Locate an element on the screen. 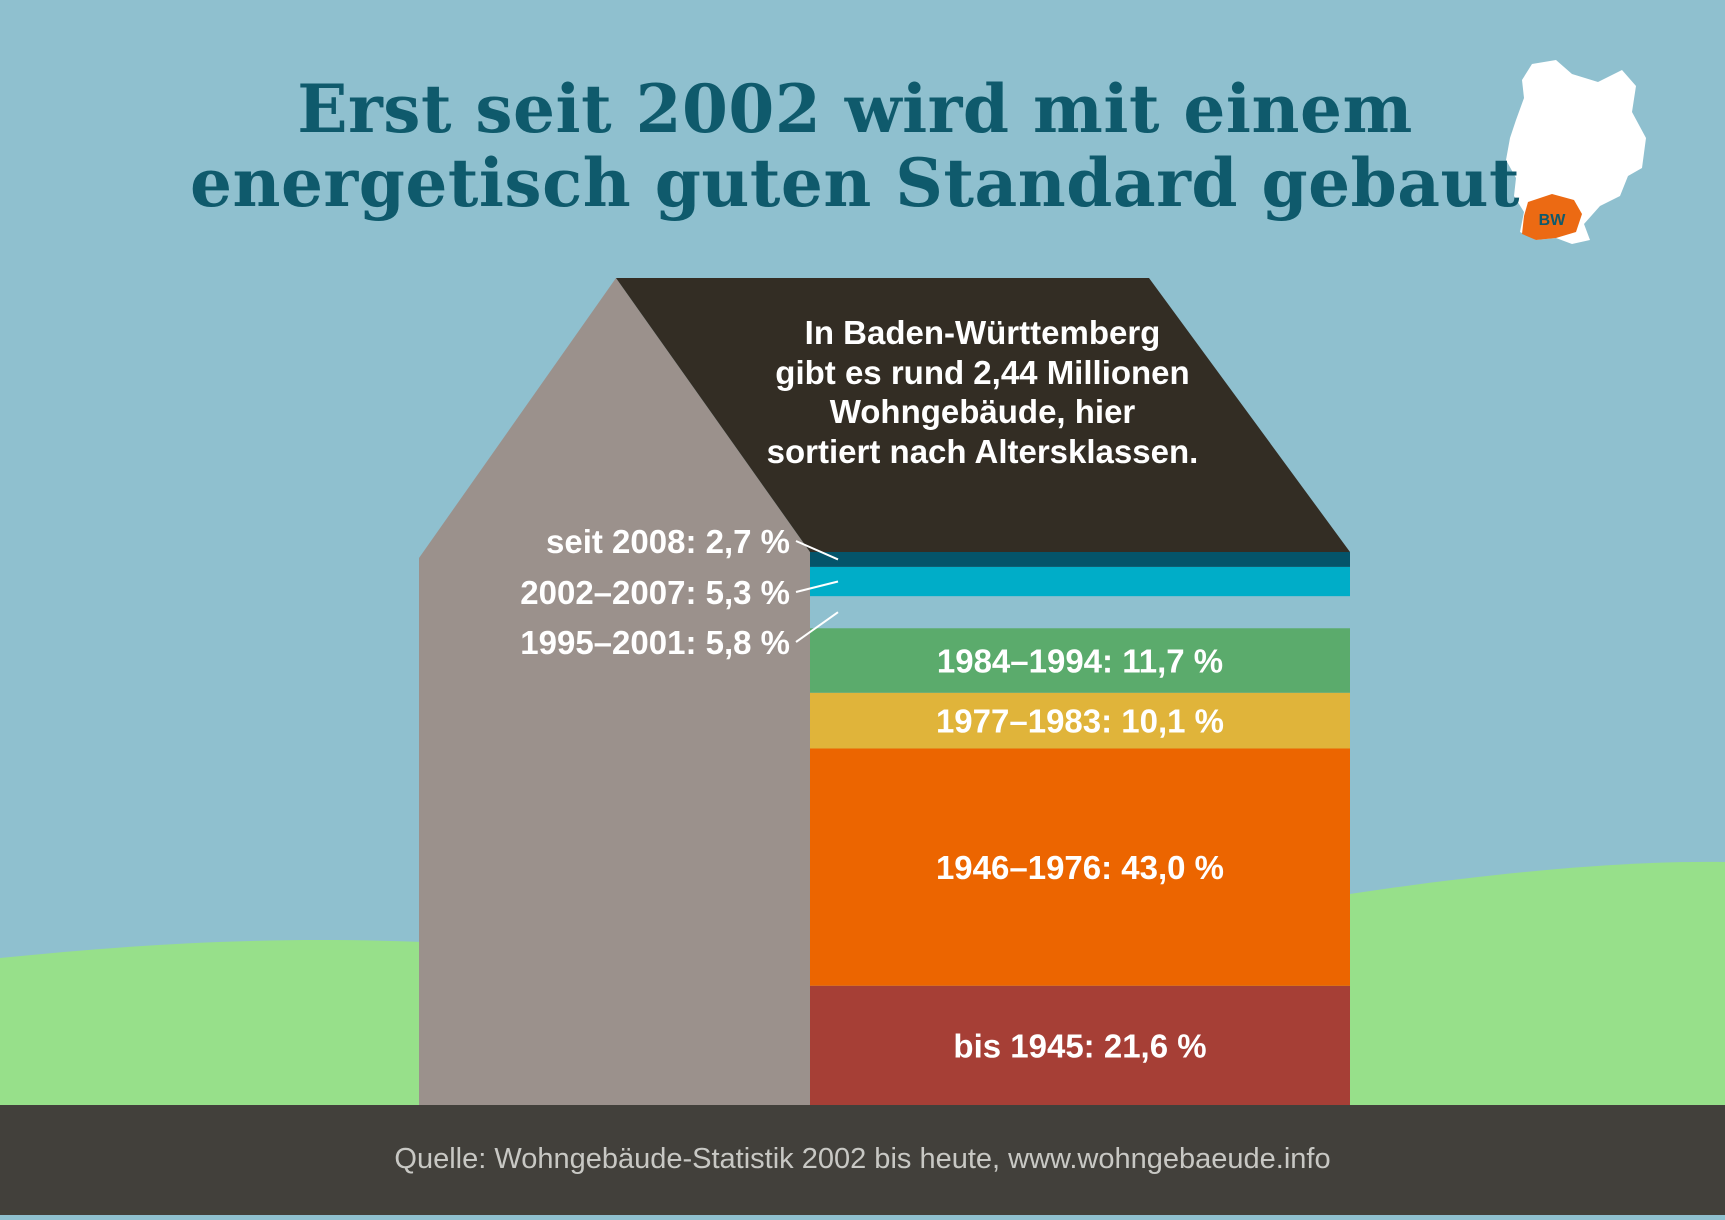 Image resolution: width=1725 pixels, height=1220 pixels. intro-line-4: sortiert nach Altersklassen. is located at coordinates (982, 451).